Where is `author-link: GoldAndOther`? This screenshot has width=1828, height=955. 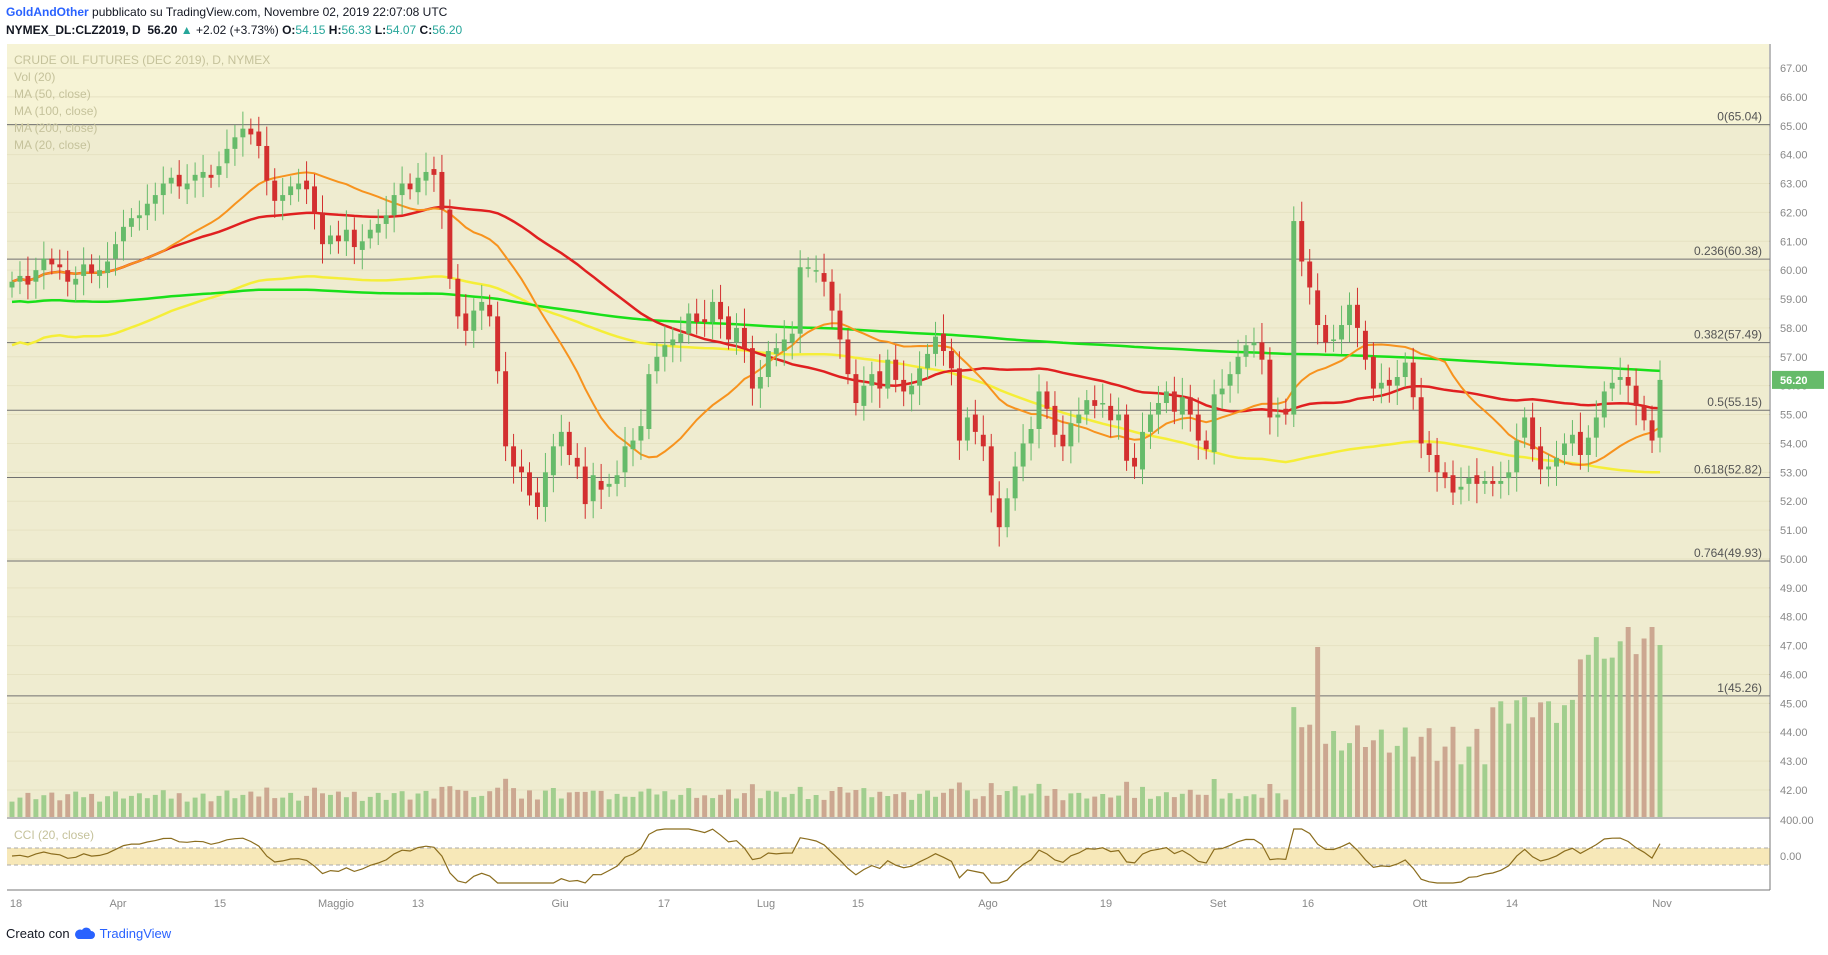 author-link: GoldAndOther is located at coordinates (47, 12).